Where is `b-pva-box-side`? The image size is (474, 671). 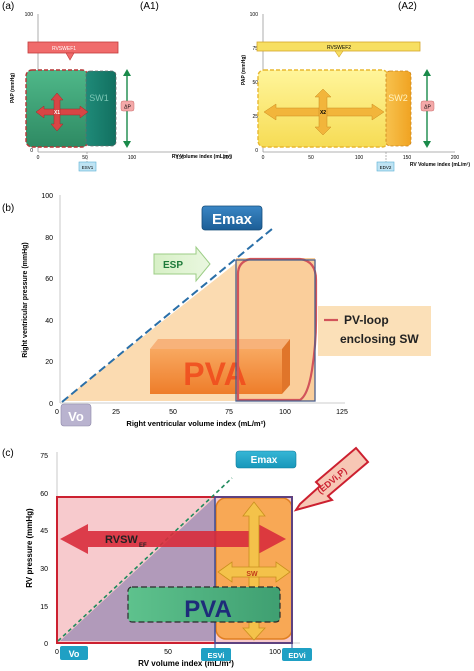
b-pva-box-side is located at coordinates (286, 366).